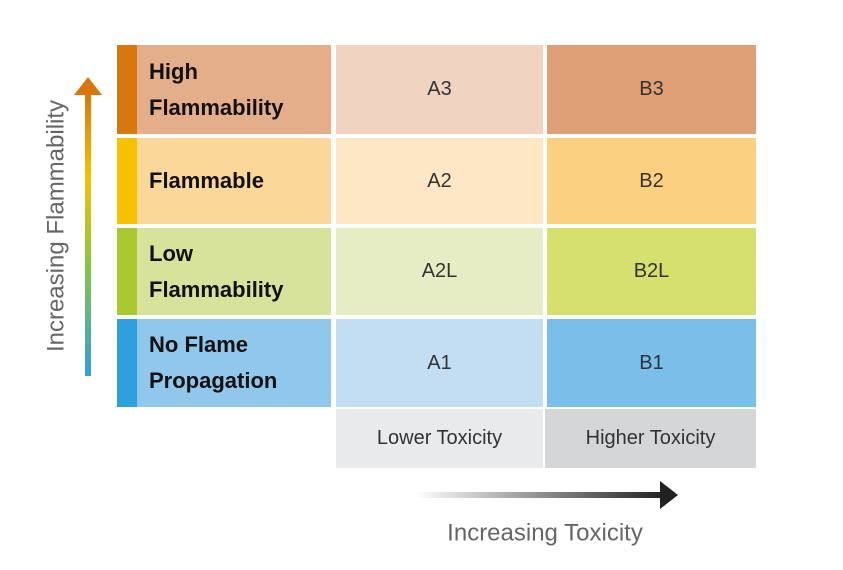 The image size is (843, 570). What do you see at coordinates (650, 438) in the screenshot?
I see `column-label: Higher Toxicity` at bounding box center [650, 438].